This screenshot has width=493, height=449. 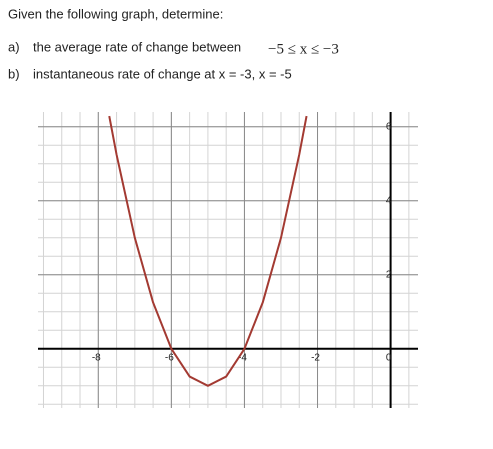 What do you see at coordinates (389, 200) in the screenshot?
I see `y-tick-label: 4` at bounding box center [389, 200].